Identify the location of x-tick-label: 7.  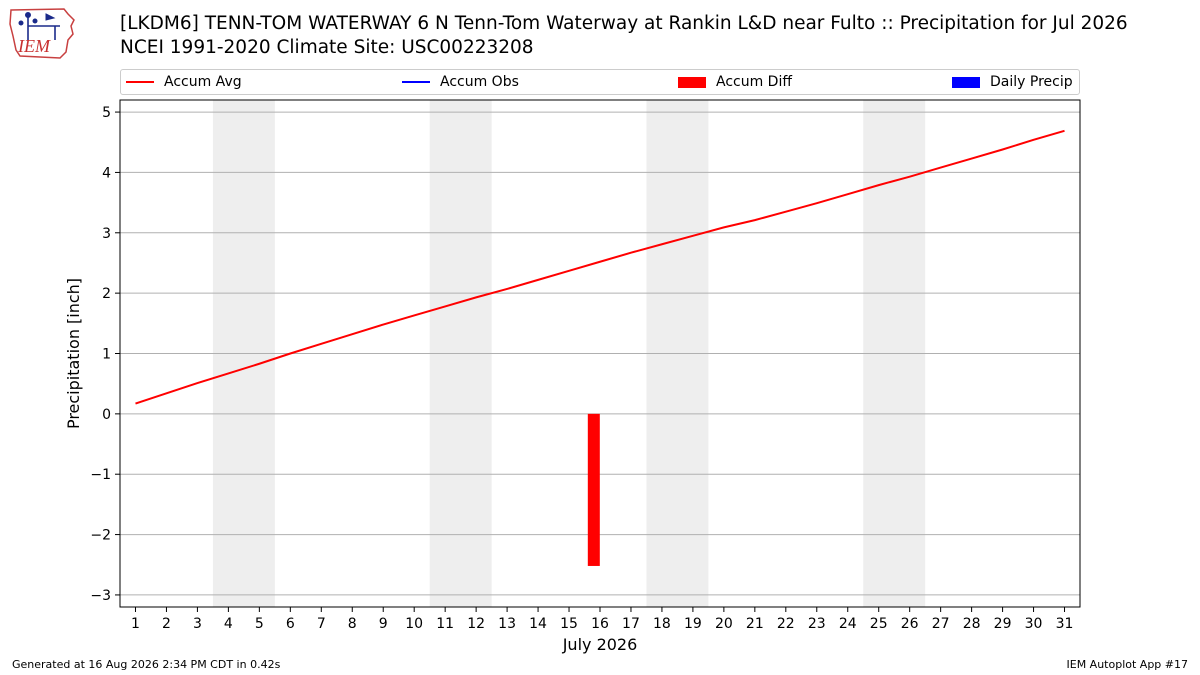
(321, 624).